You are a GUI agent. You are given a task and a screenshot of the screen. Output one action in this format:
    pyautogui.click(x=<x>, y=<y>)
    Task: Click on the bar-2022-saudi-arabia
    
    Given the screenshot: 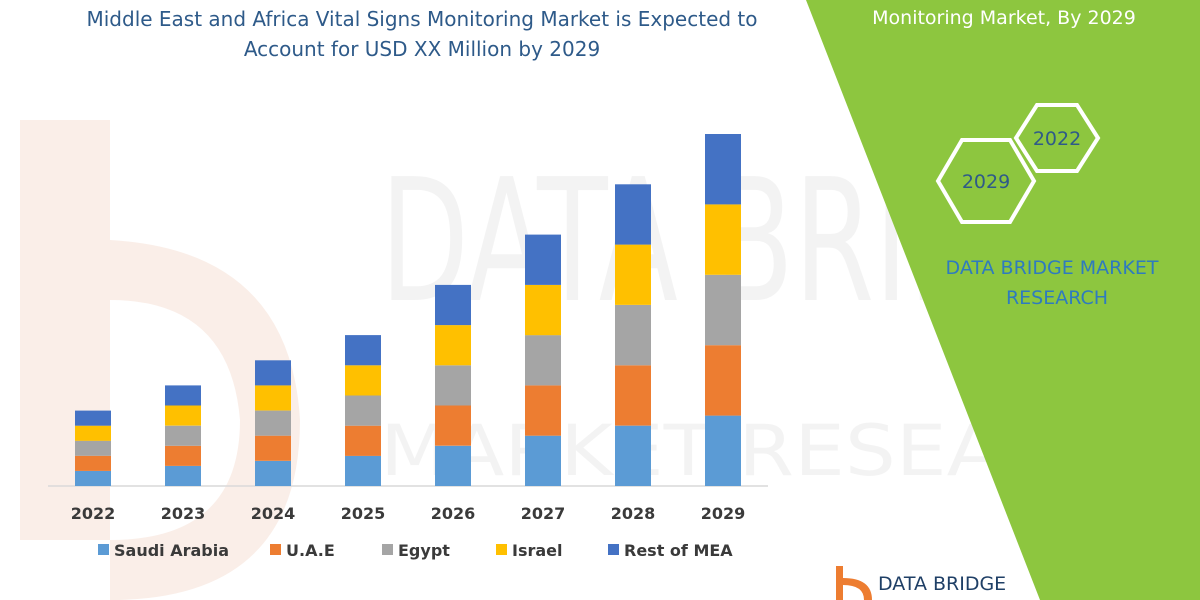 What is the action you would take?
    pyautogui.click(x=93, y=478)
    